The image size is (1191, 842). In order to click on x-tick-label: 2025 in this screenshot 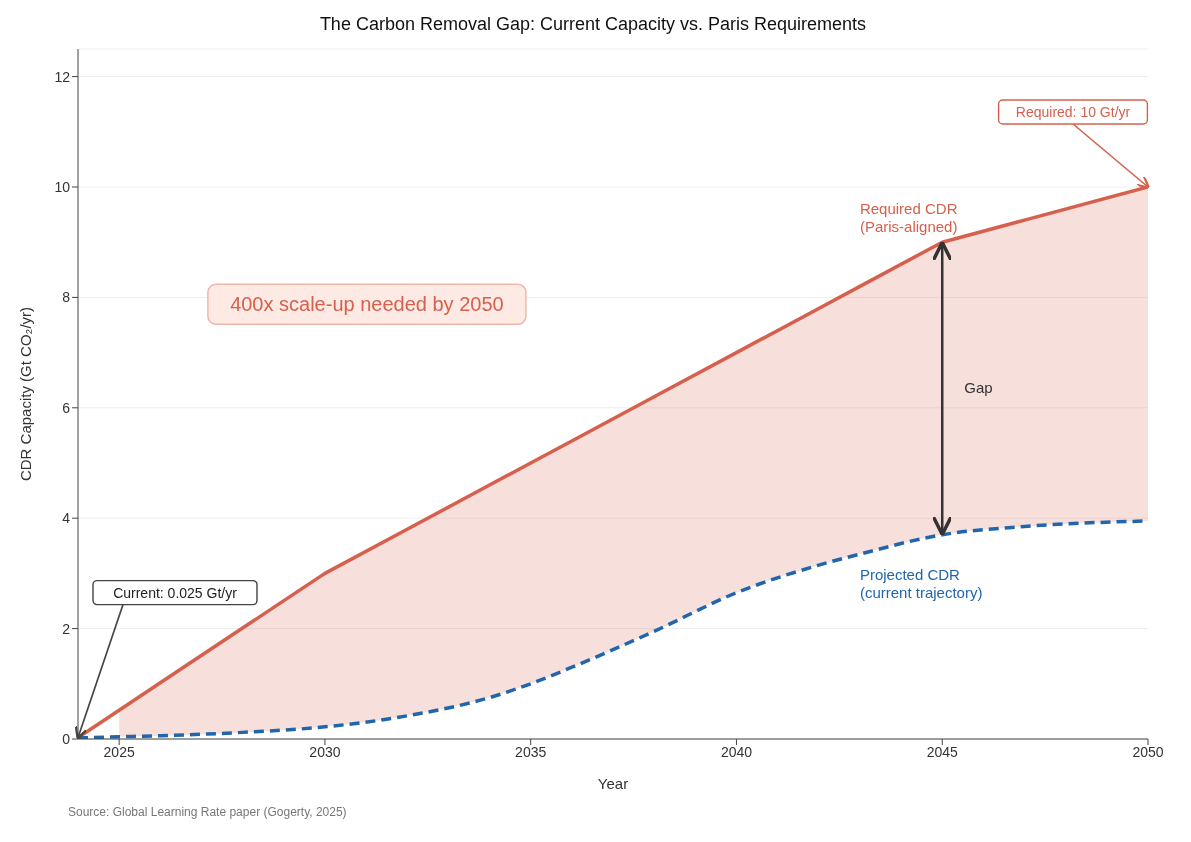, I will do `click(119, 751)`.